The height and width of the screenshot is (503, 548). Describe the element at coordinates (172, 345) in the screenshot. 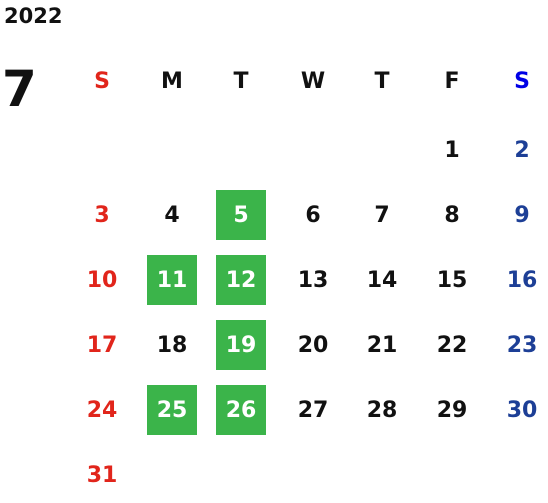

I see `day: 18` at that location.